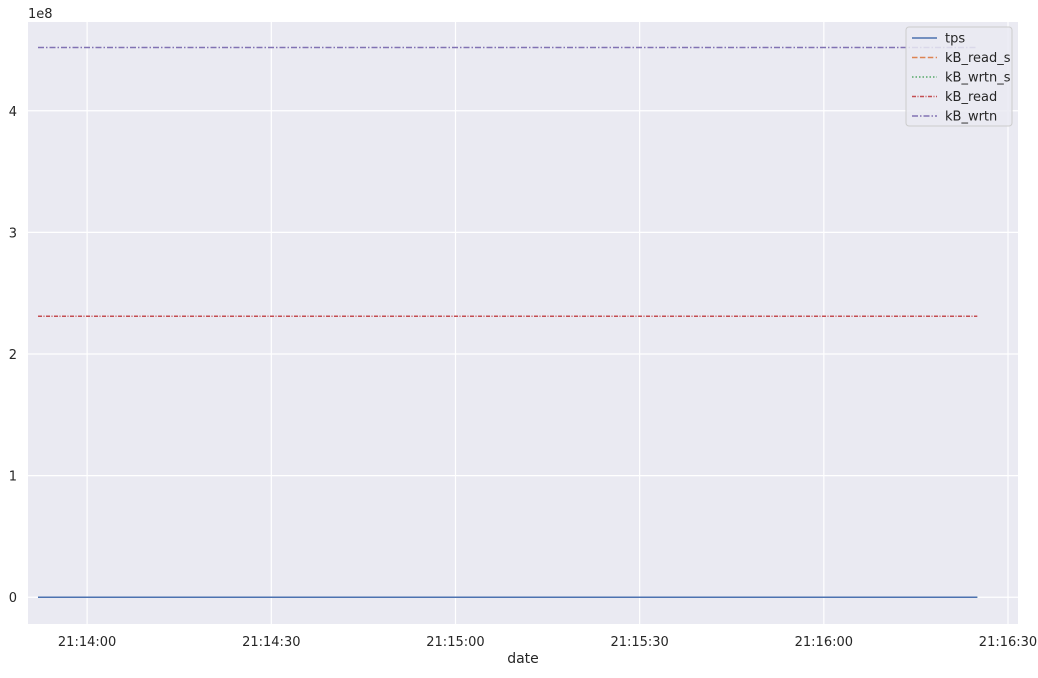 The width and height of the screenshot is (1038, 678). I want to click on legend-label-kB-read: kB_read, so click(971, 97).